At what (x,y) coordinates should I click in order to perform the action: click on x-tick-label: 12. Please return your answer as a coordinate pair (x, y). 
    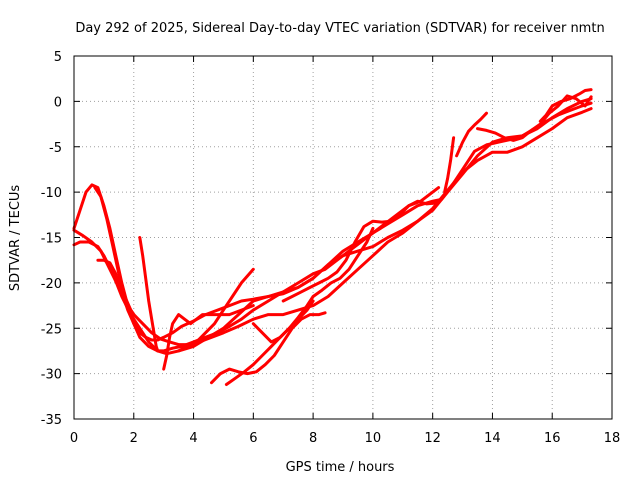
    Looking at the image, I should click on (432, 438).